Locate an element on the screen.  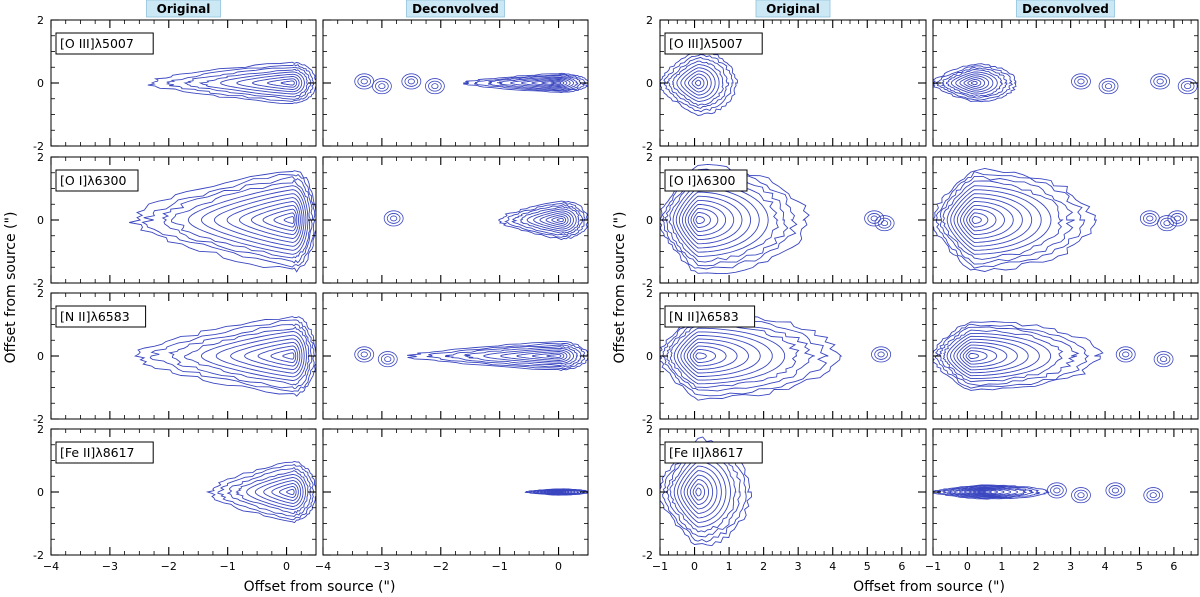
panel-left-original-row4: -2 0 2 [Fe II]λ8617 −4 −3 −2 −1 0 is located at coordinates (175, 498).